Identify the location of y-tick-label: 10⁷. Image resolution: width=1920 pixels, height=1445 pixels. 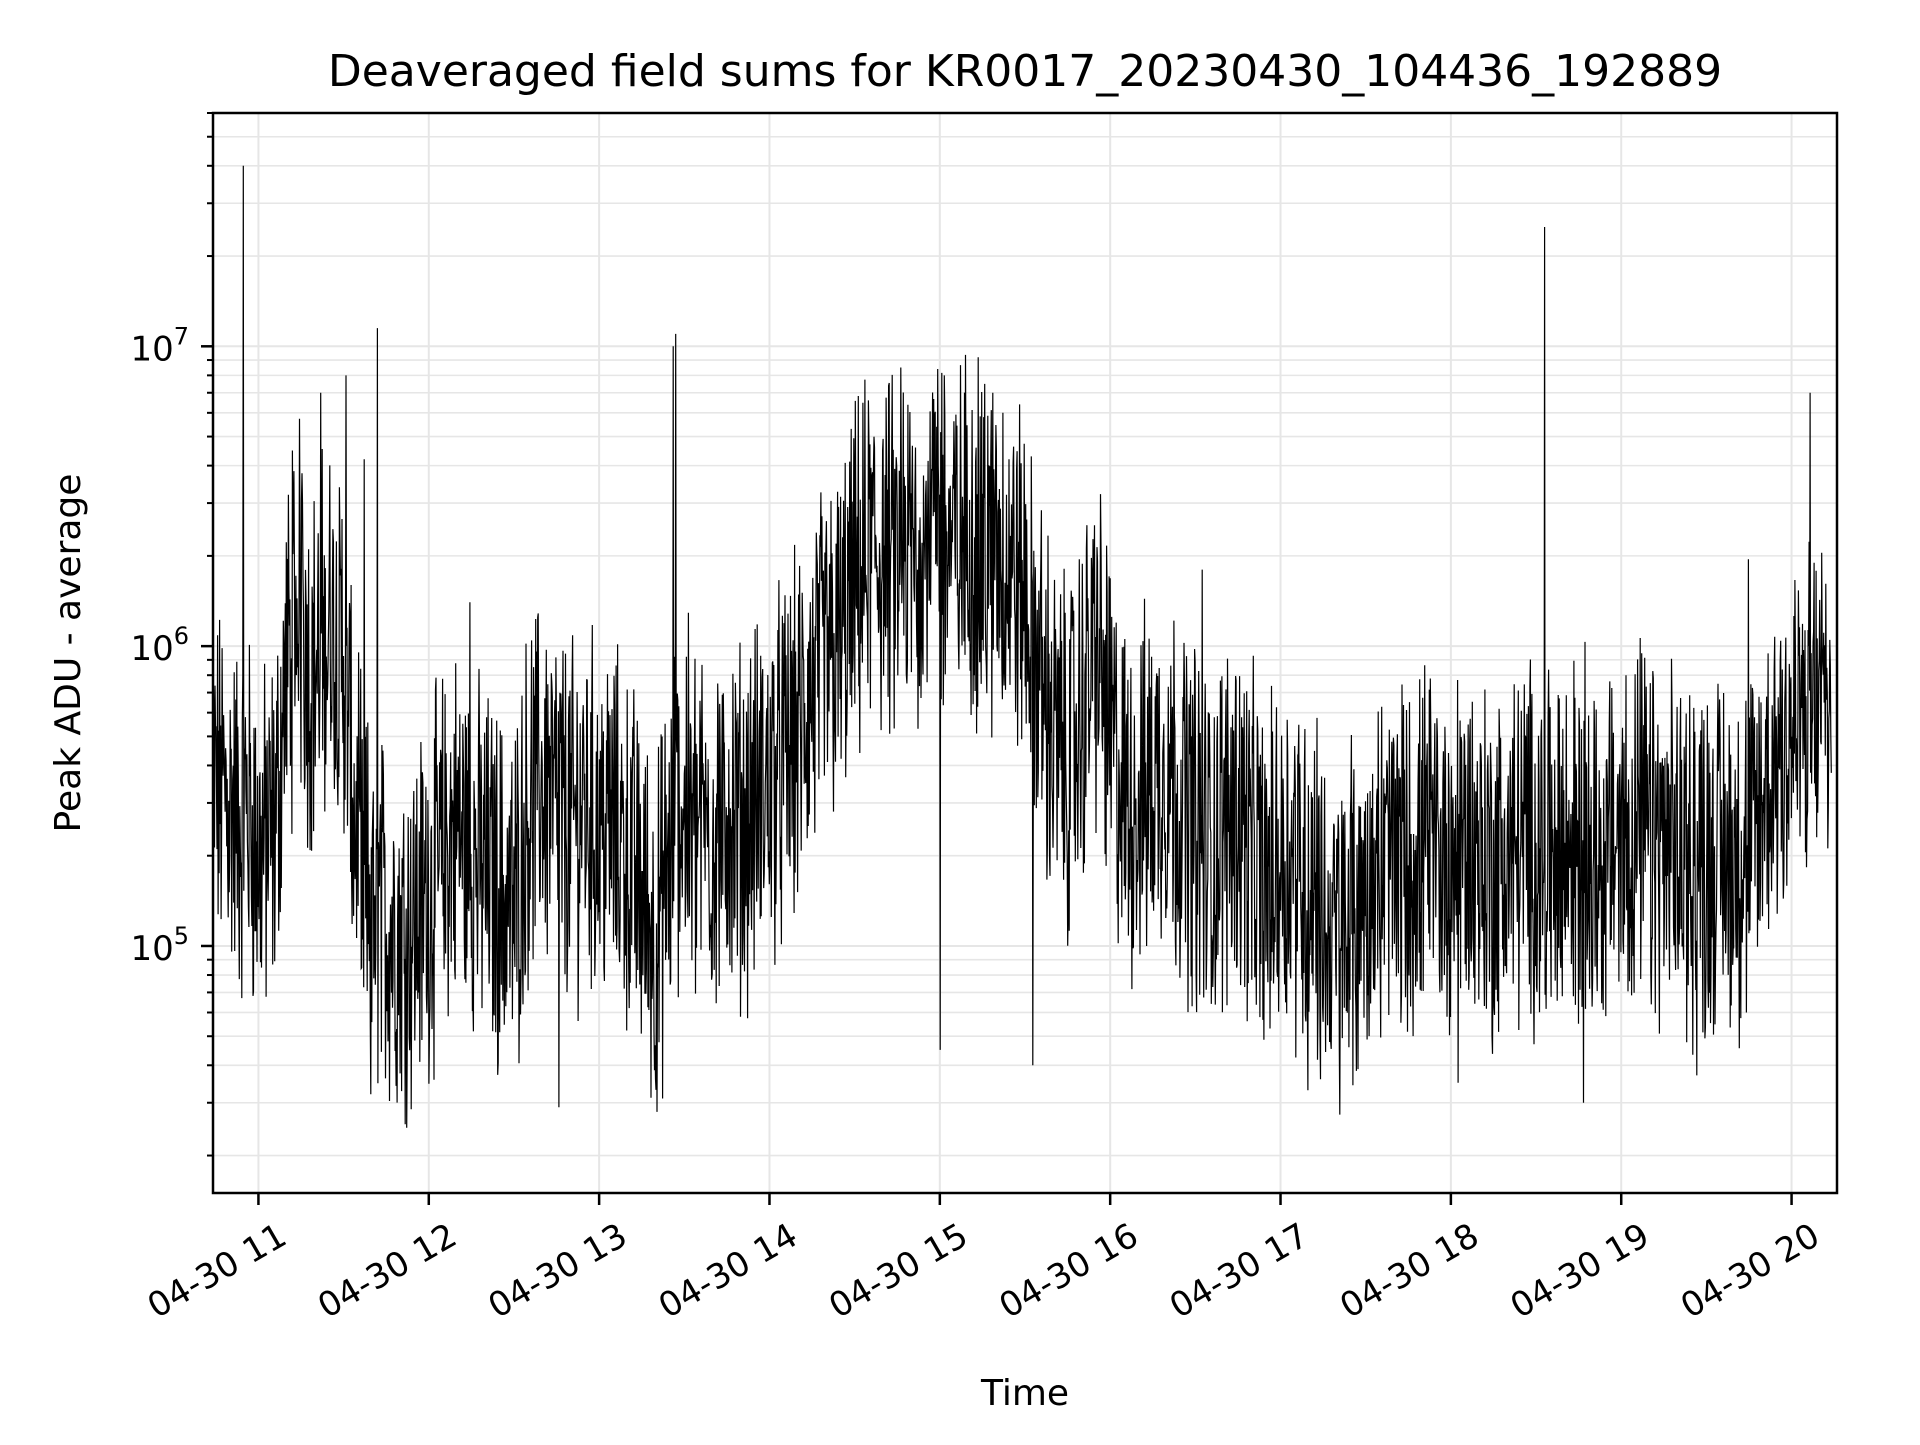
(159, 345).